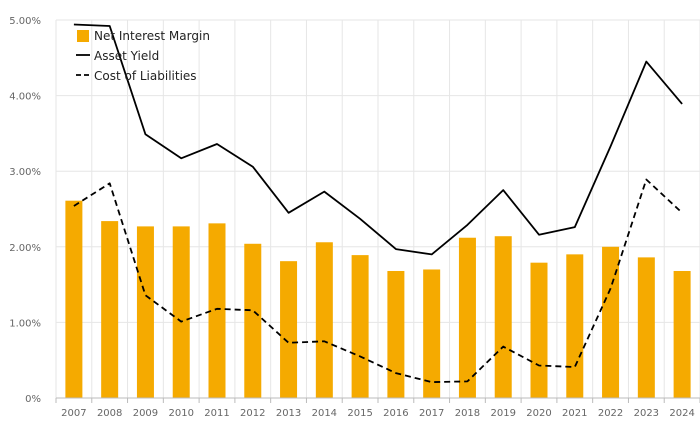 The height and width of the screenshot is (433, 700). I want to click on x-tick-label: 2021, so click(574, 413).